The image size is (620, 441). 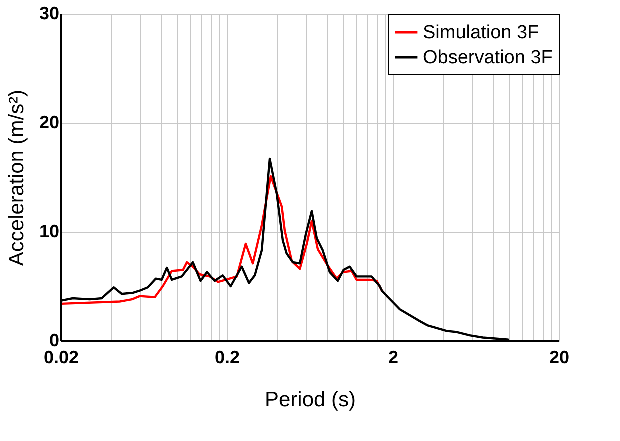 I want to click on x-tick-label: 20, so click(x=559, y=358).